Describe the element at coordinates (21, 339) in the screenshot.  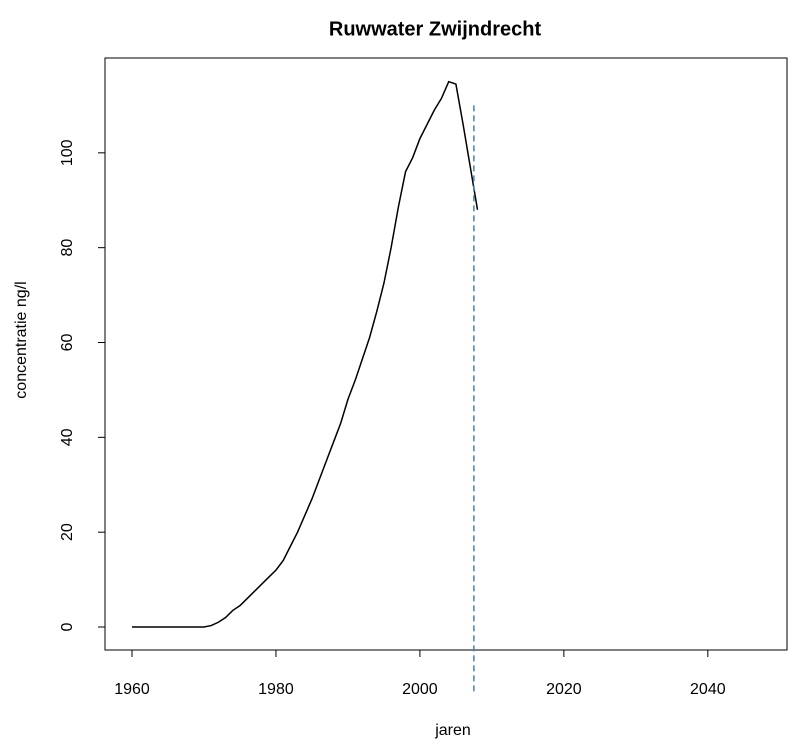
I see `y-axis-label: concentratie ng/l` at that location.